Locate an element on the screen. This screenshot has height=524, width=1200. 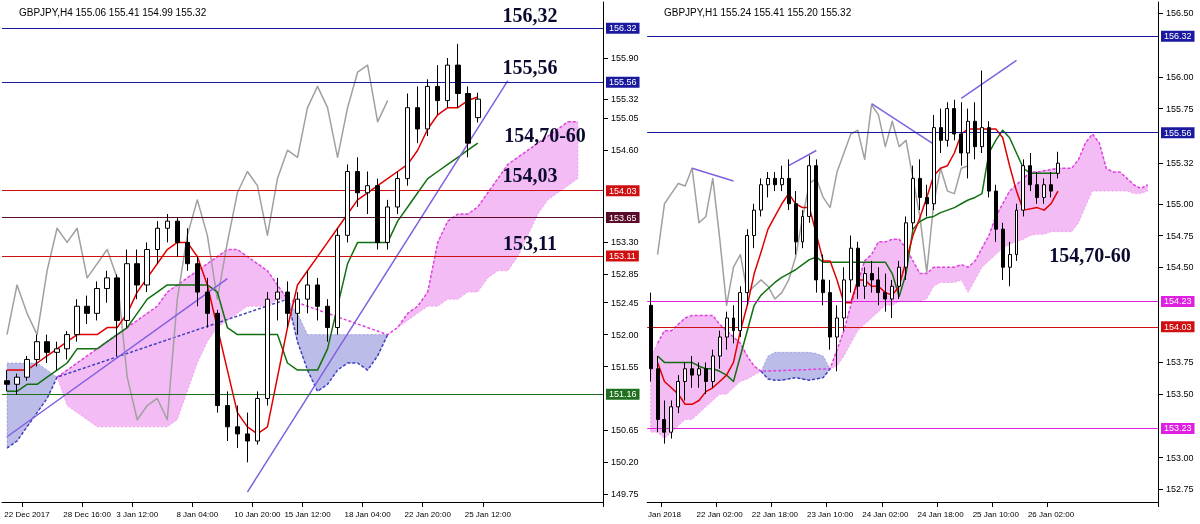
ref-line-label: 156.32 is located at coordinates (1178, 36).